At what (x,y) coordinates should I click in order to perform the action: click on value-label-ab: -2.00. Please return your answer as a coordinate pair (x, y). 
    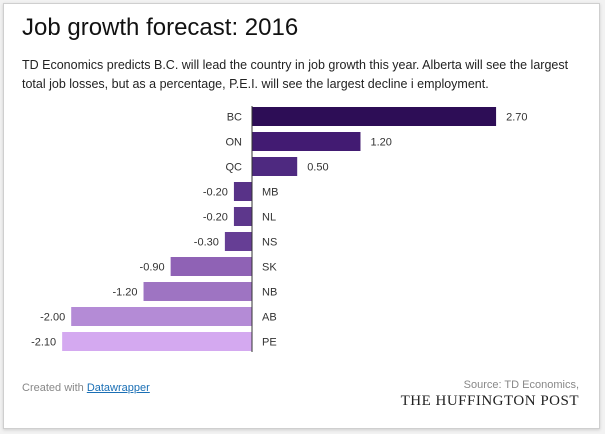
    Looking at the image, I should click on (52, 318).